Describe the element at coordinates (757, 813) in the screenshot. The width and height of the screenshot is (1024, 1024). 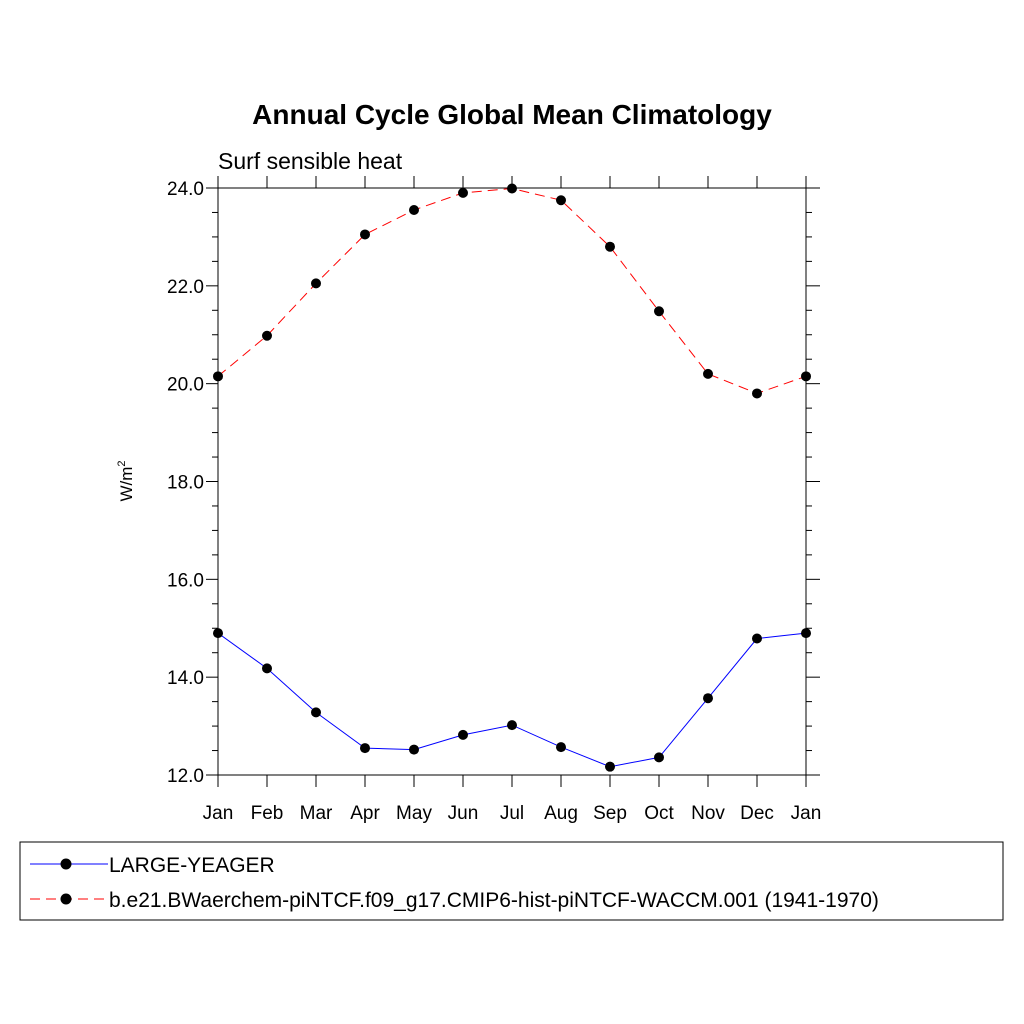
I see `x-tick-label: Dec` at that location.